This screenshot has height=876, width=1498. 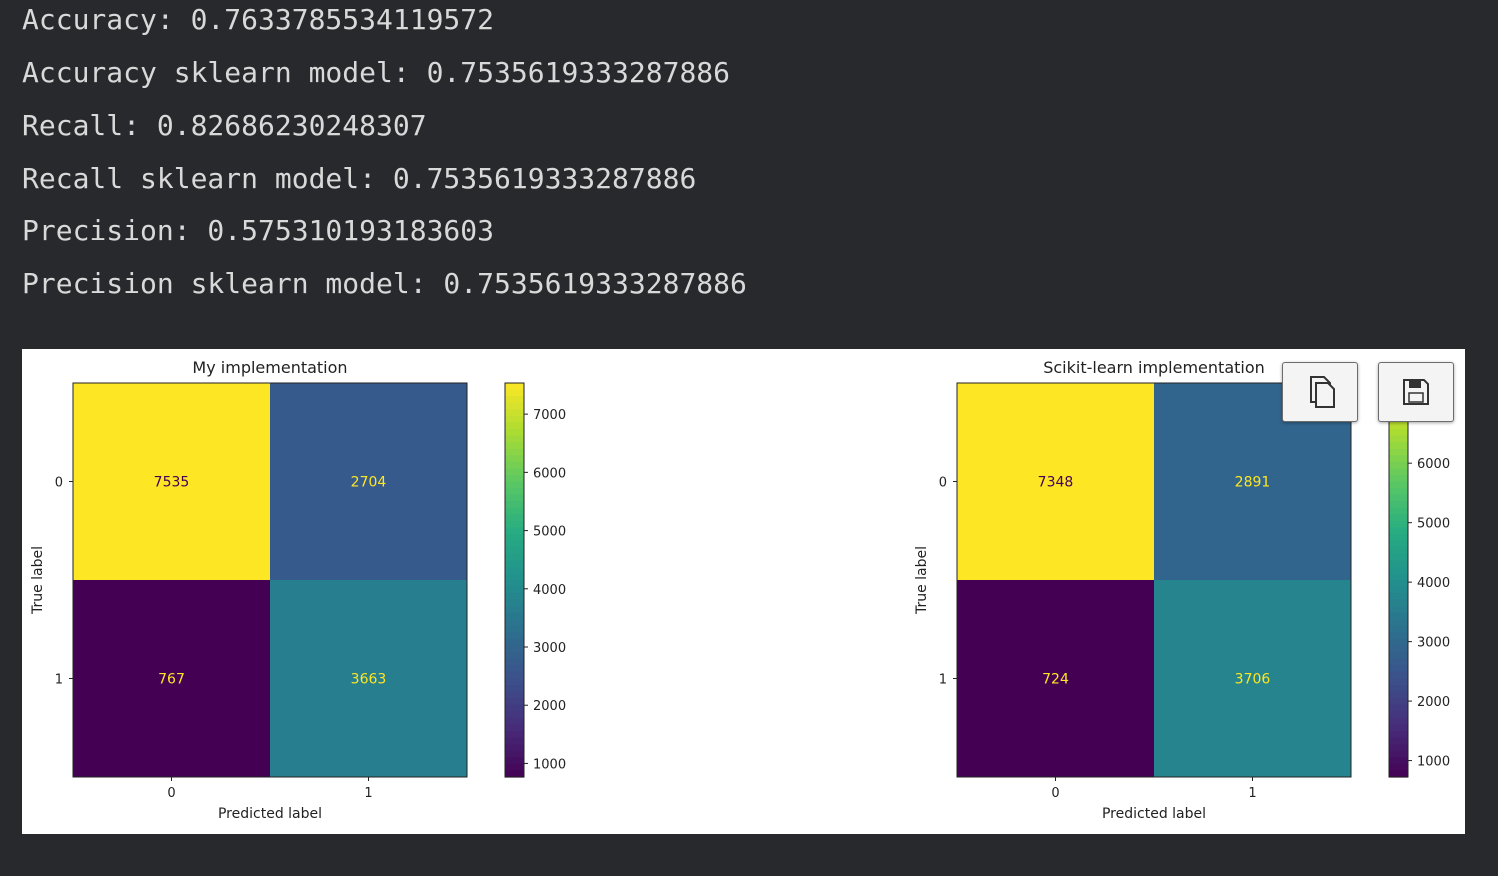 What do you see at coordinates (270, 814) in the screenshot?
I see `x-axis-label: Predicted label` at bounding box center [270, 814].